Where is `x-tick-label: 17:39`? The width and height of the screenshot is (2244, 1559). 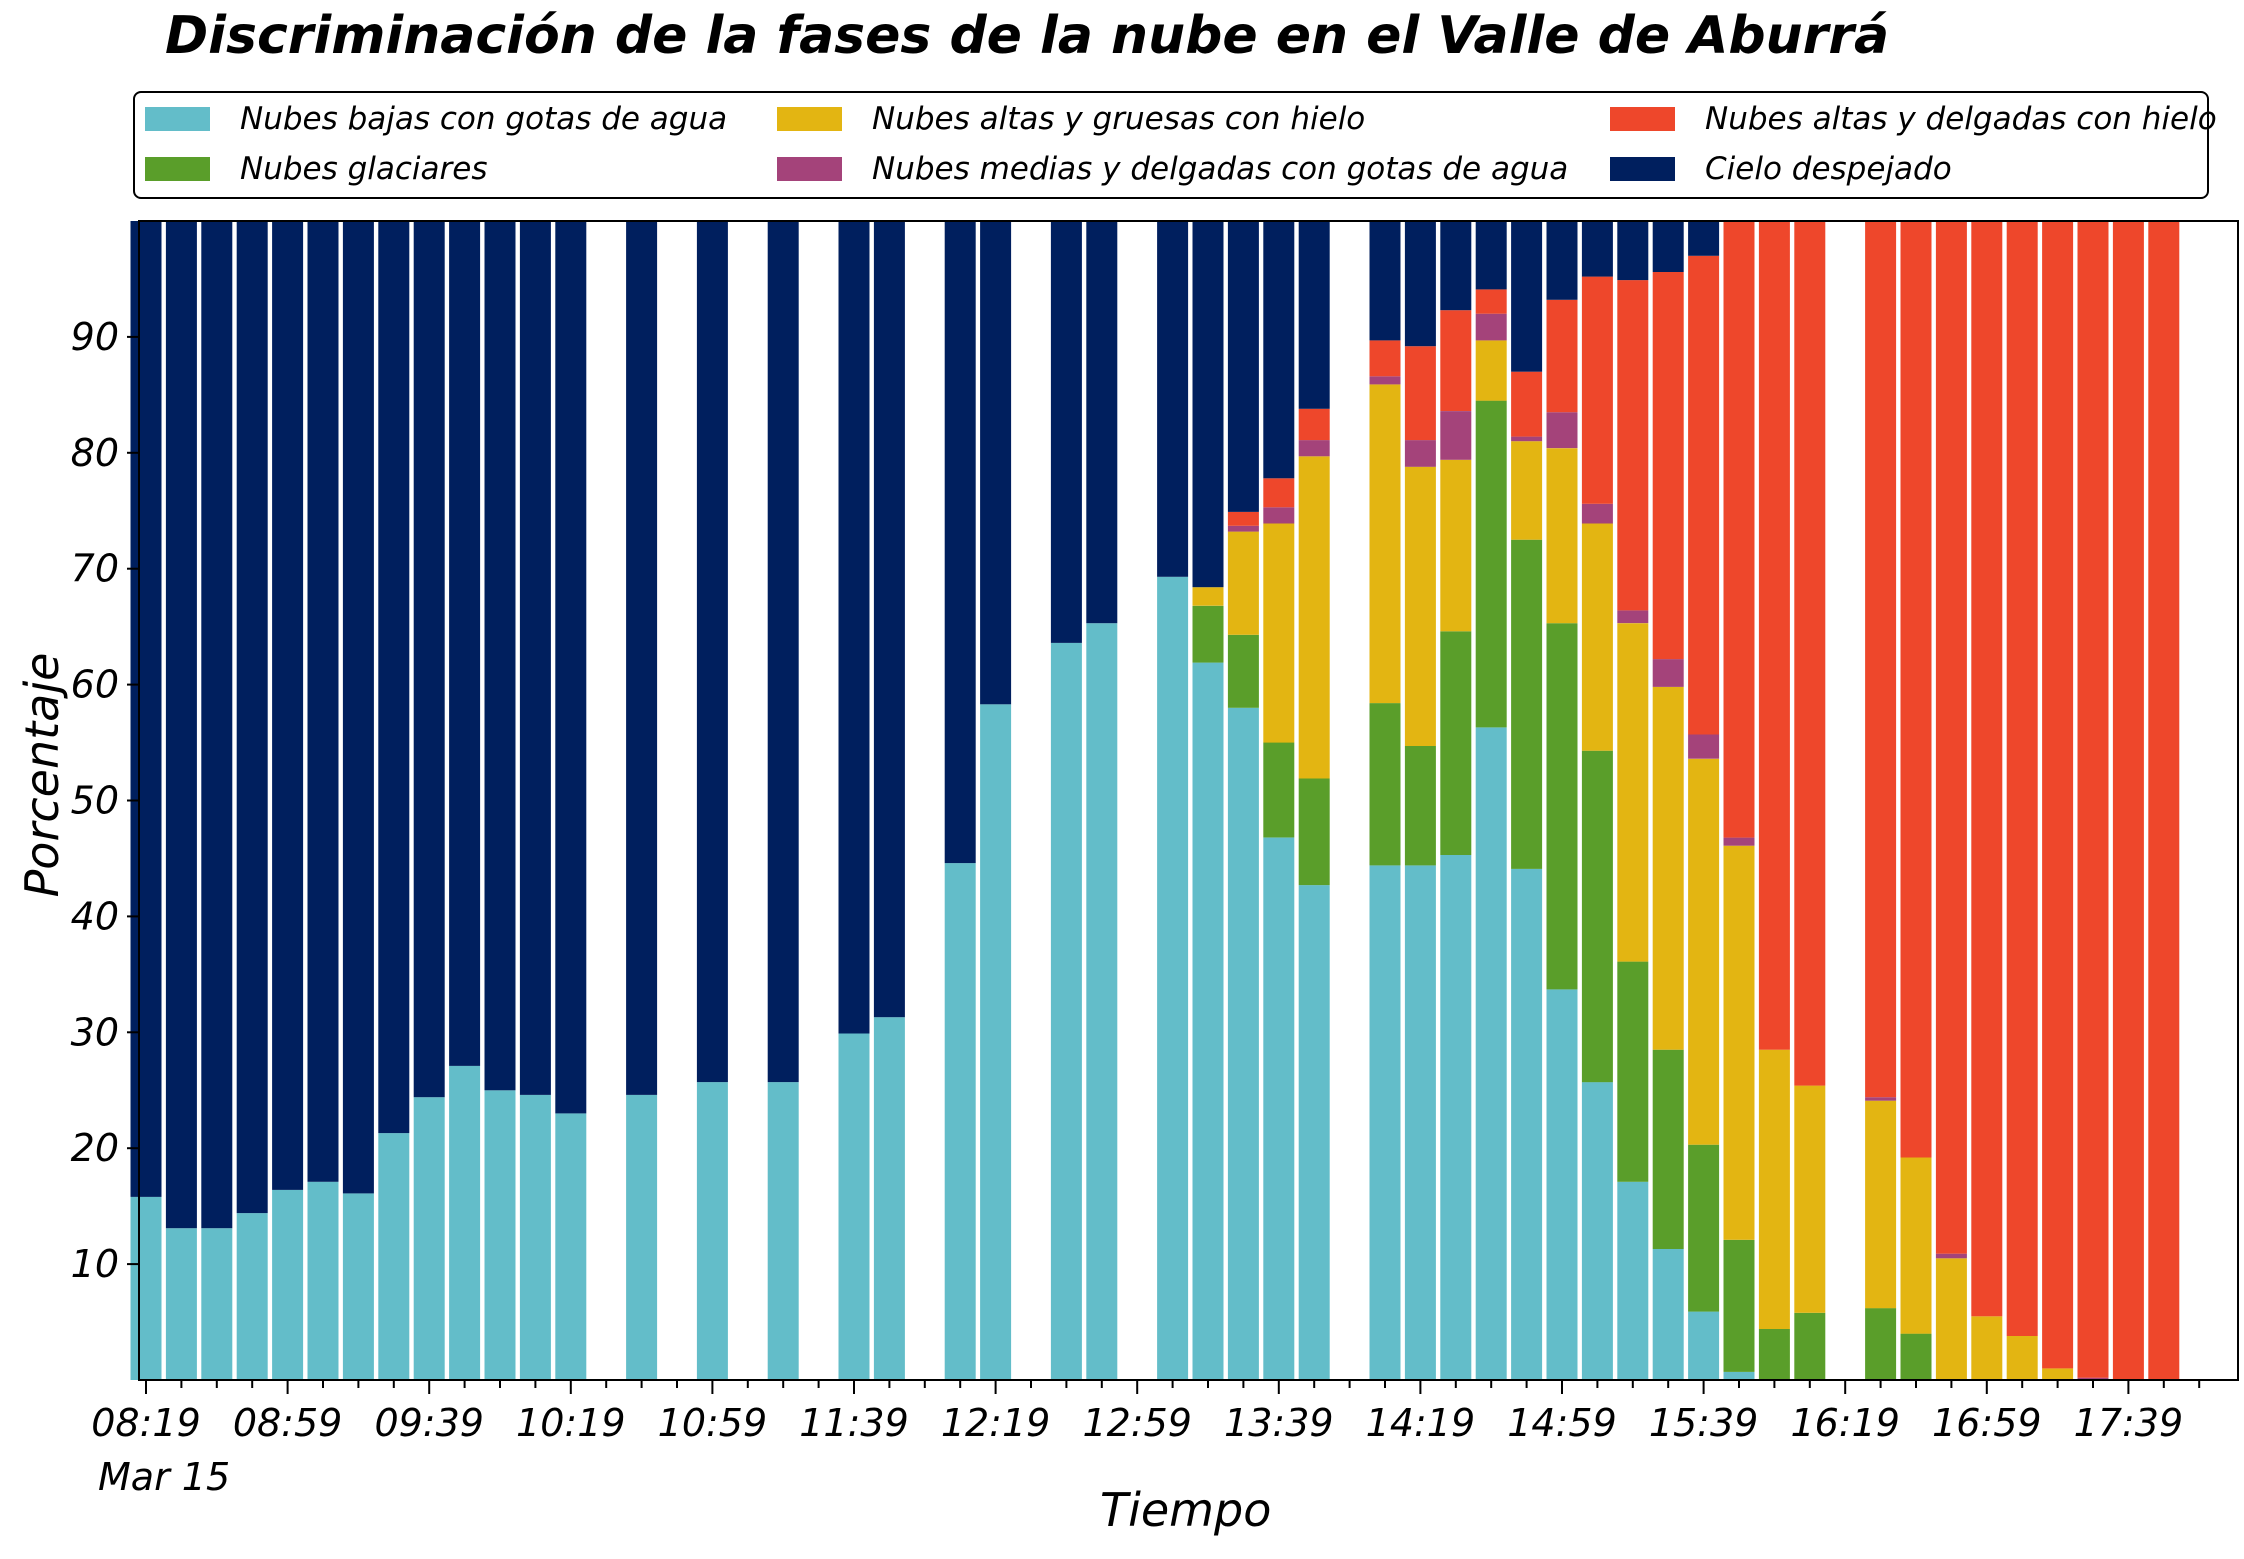 x-tick-label: 17:39 is located at coordinates (2129, 1423).